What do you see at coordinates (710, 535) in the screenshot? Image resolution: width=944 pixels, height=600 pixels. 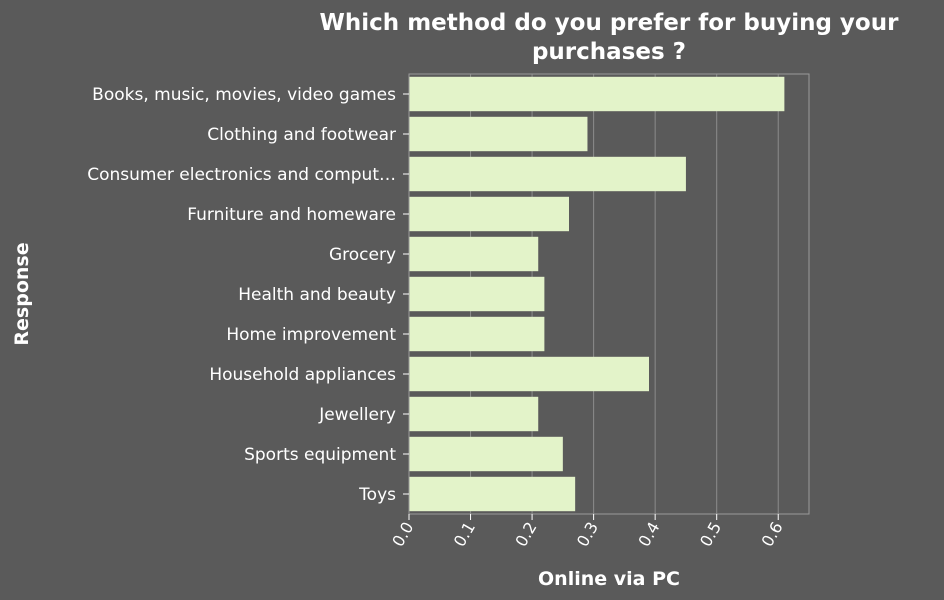 I see `x-tick-label: 0.5` at bounding box center [710, 535].